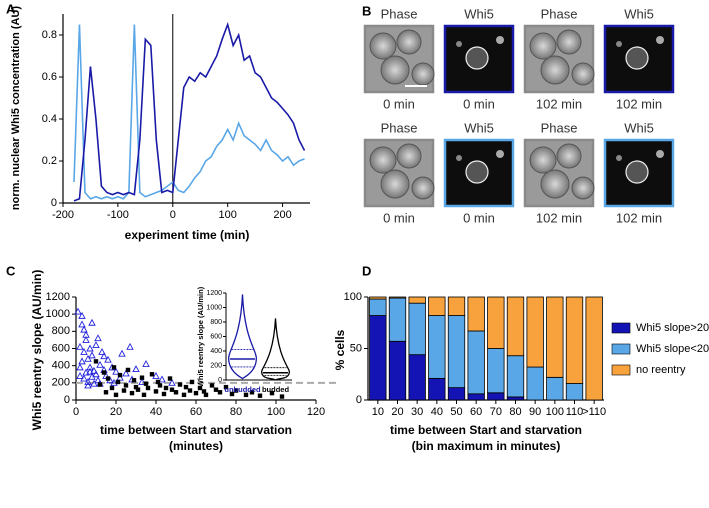 The image size is (709, 508). I want to click on y-axis-title: norm. nuclear Whi5 concentration (AU), so click(16, 108).